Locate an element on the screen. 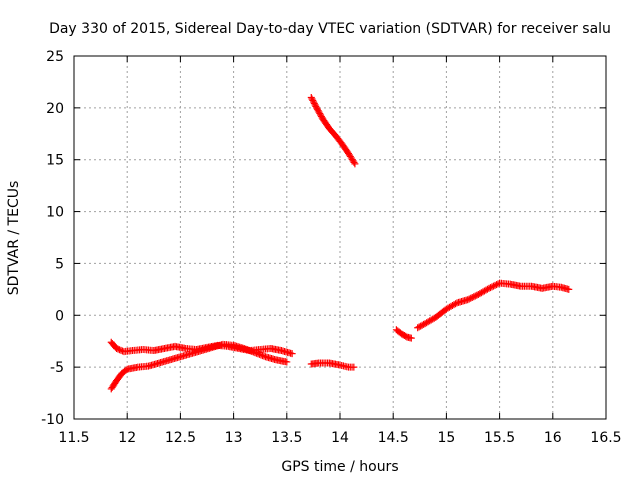 This screenshot has height=480, width=640. series-arc-c is located at coordinates (332, 365).